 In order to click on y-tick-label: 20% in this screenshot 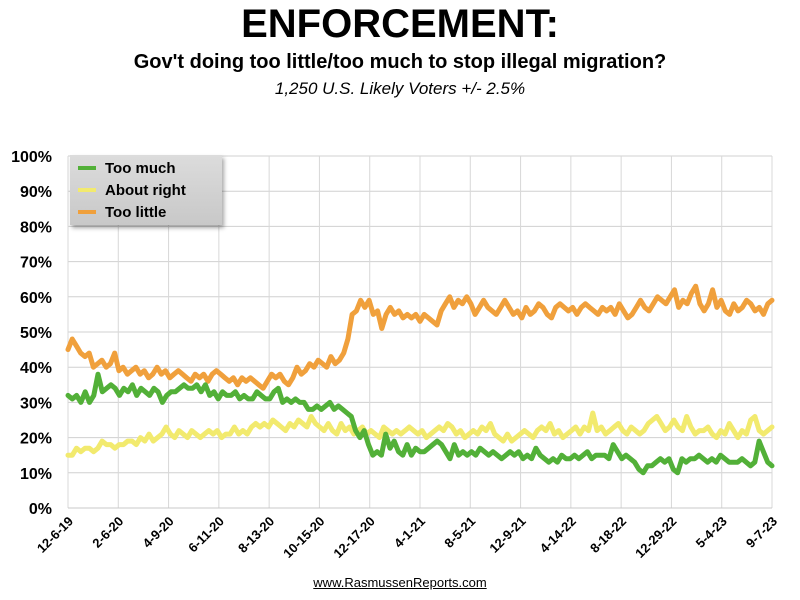, I will do `click(36, 439)`.